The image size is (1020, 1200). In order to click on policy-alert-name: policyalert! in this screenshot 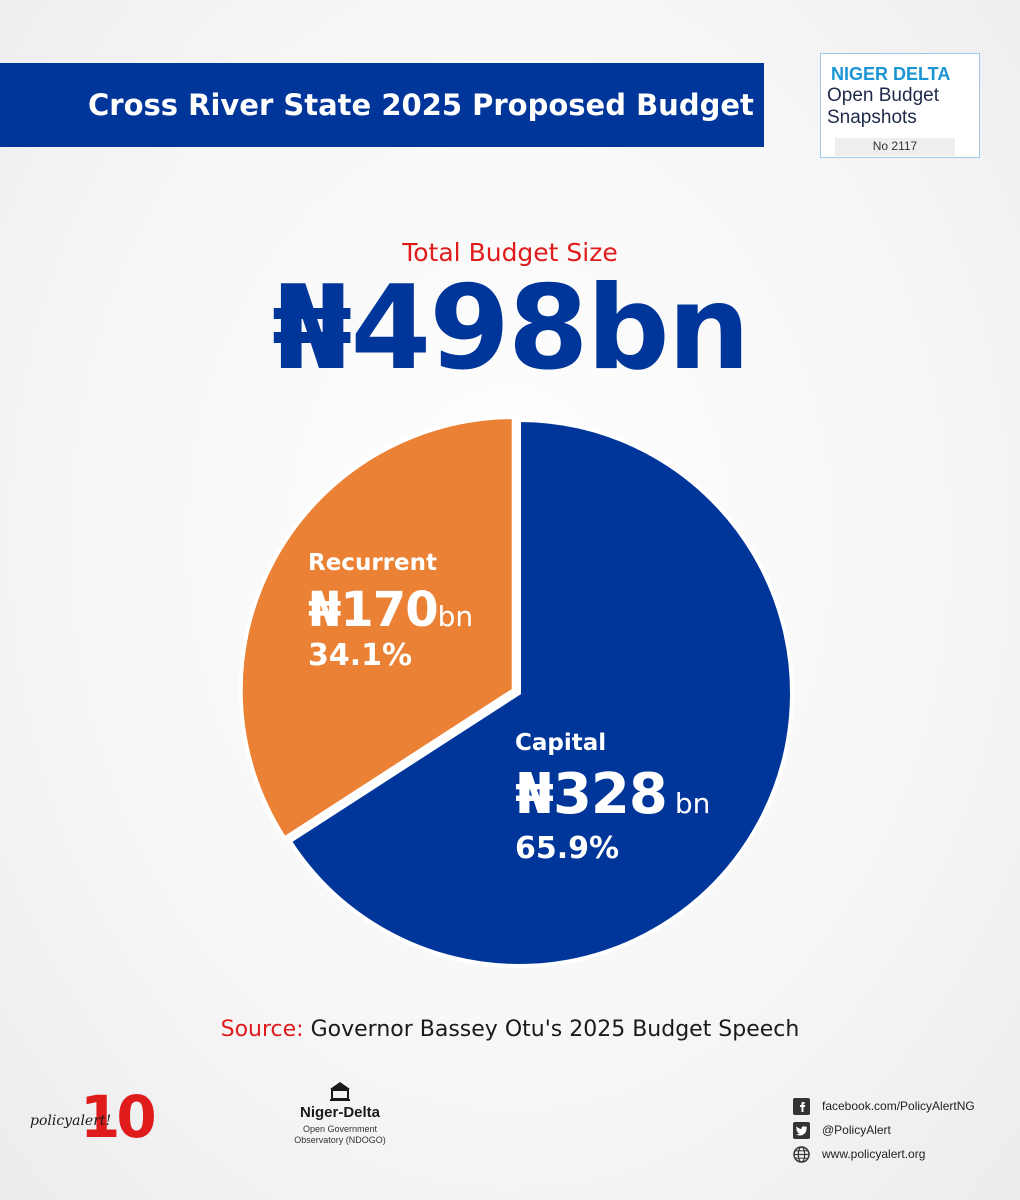, I will do `click(71, 1121)`.